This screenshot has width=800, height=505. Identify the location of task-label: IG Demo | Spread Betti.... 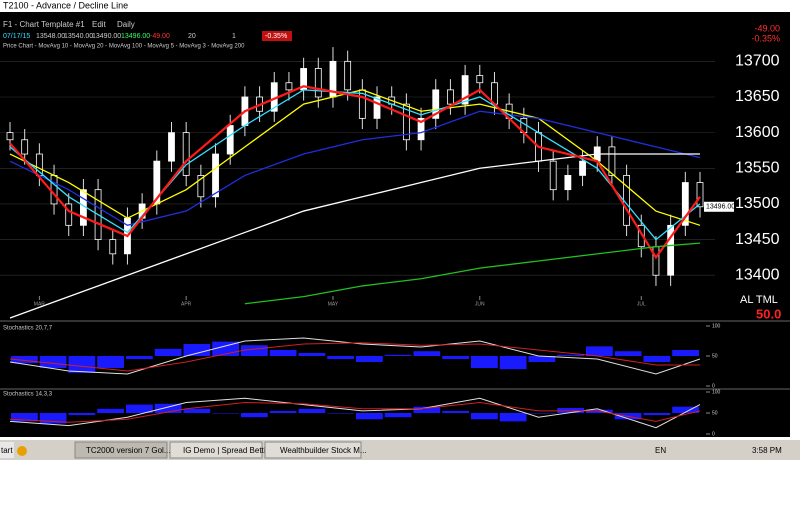
(227, 450).